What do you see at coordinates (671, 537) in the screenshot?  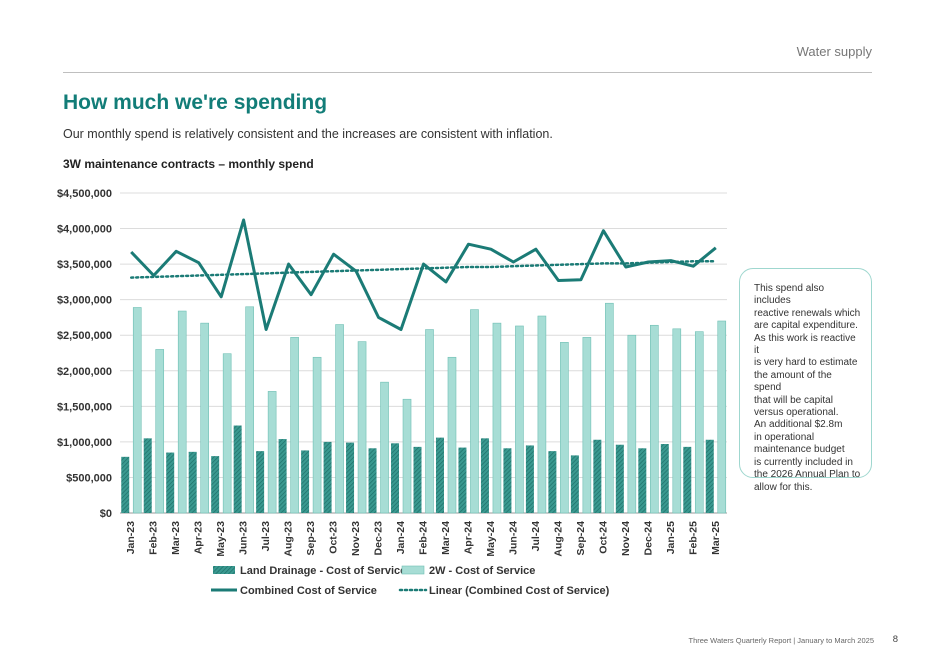 I see `x-tick-label: Jan-25` at bounding box center [671, 537].